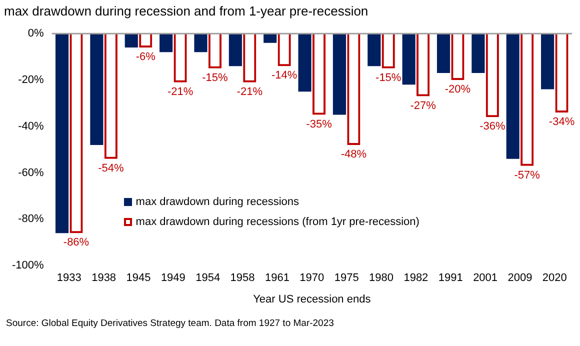  I want to click on data-label: -35%, so click(319, 124).